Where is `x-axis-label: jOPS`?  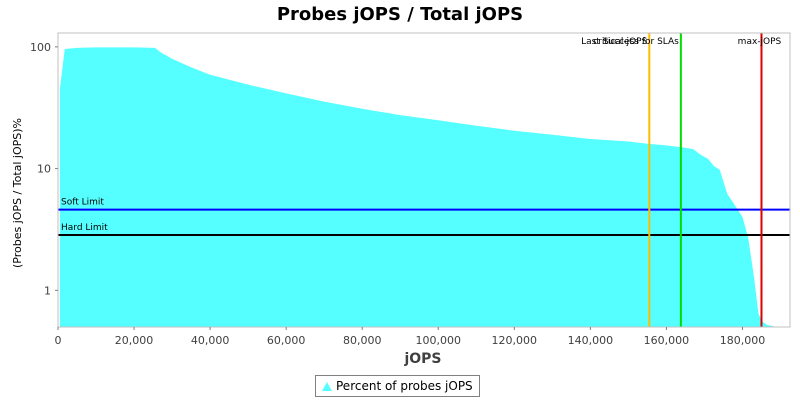
x-axis-label: jOPS is located at coordinates (422, 359).